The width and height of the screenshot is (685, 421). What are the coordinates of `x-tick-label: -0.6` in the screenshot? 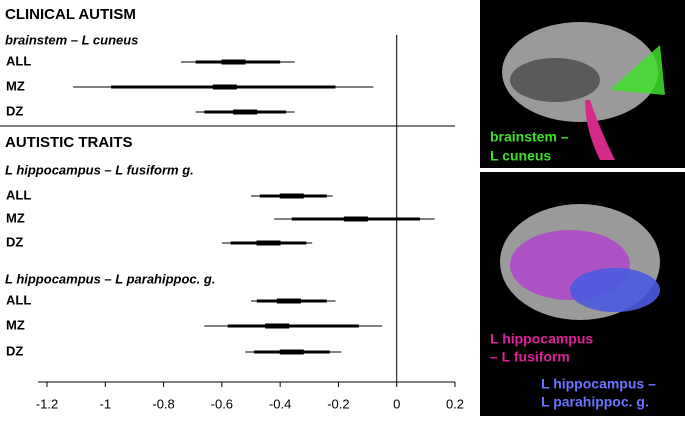 It's located at (222, 403).